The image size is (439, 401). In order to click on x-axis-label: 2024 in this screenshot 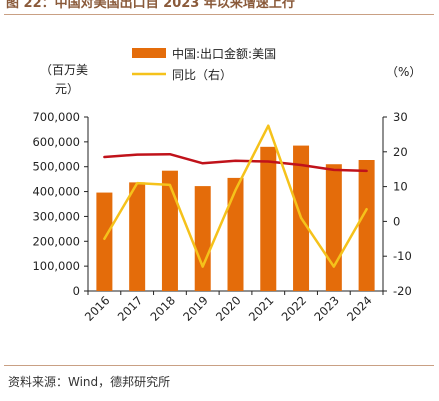, I will do `click(359, 308)`.